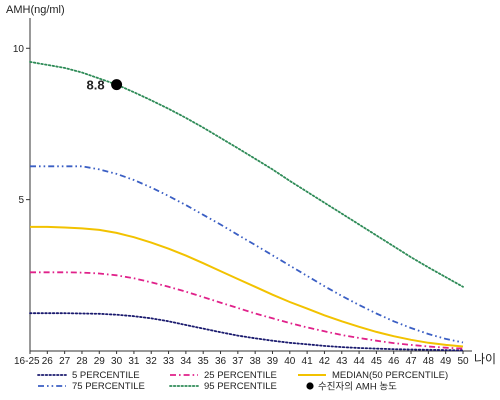  I want to click on y-ticks: 10 5, so click(21, 125).